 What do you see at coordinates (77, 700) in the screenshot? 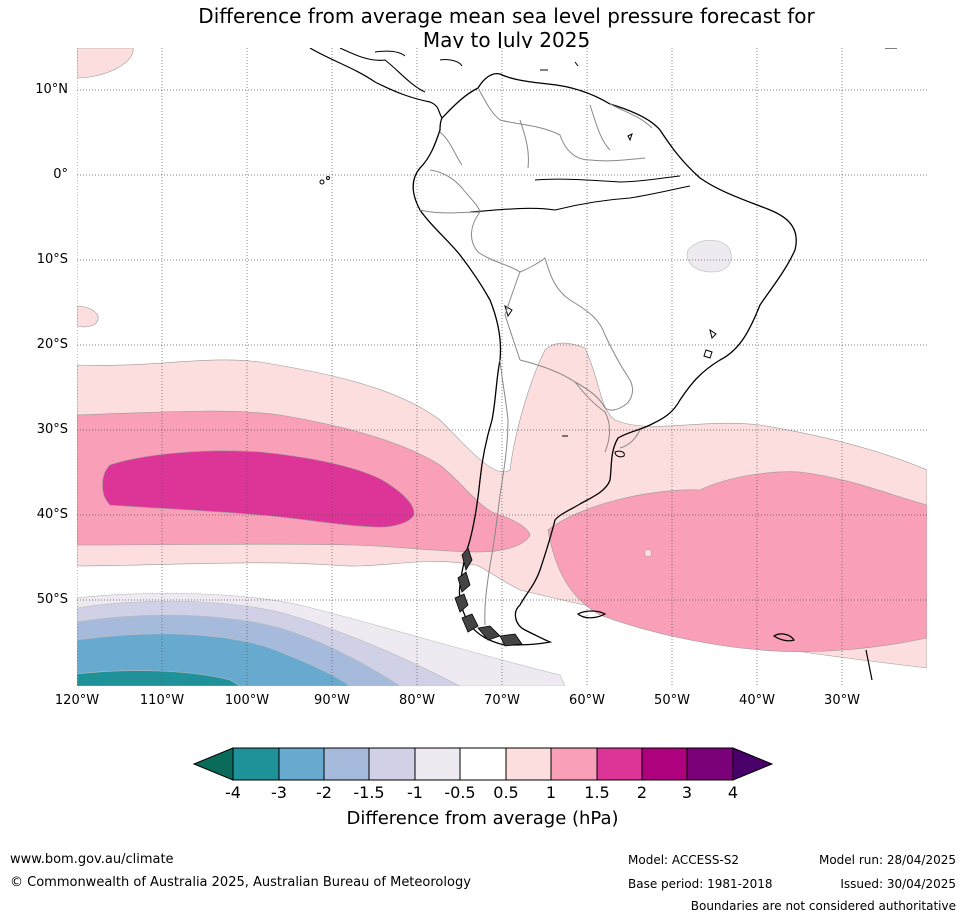
I see `lon-label-120w: 120°W` at bounding box center [77, 700].